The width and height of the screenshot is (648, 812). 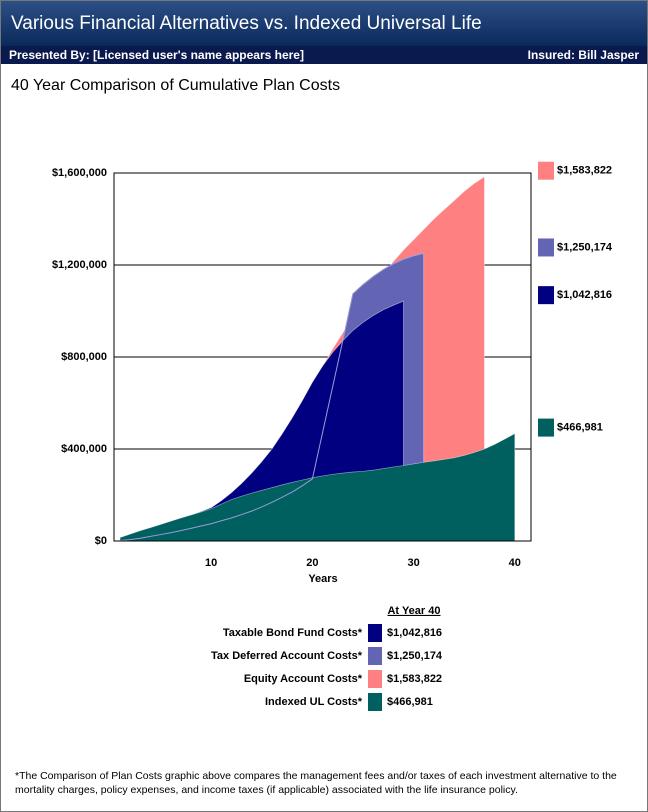 What do you see at coordinates (303, 679) in the screenshot?
I see `legend-name: Equity Account Costs*` at bounding box center [303, 679].